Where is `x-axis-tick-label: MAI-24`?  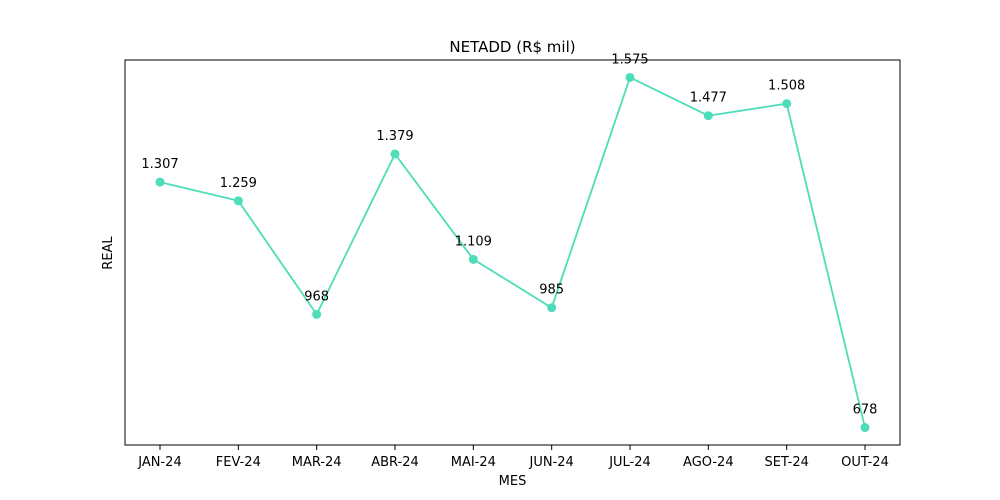 x-axis-tick-label: MAI-24 is located at coordinates (473, 462).